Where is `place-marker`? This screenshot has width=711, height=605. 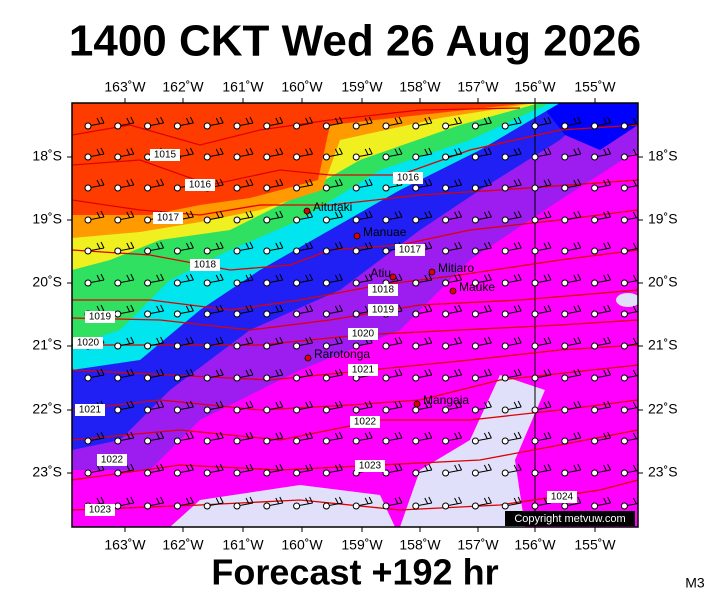 place-marker is located at coordinates (417, 404).